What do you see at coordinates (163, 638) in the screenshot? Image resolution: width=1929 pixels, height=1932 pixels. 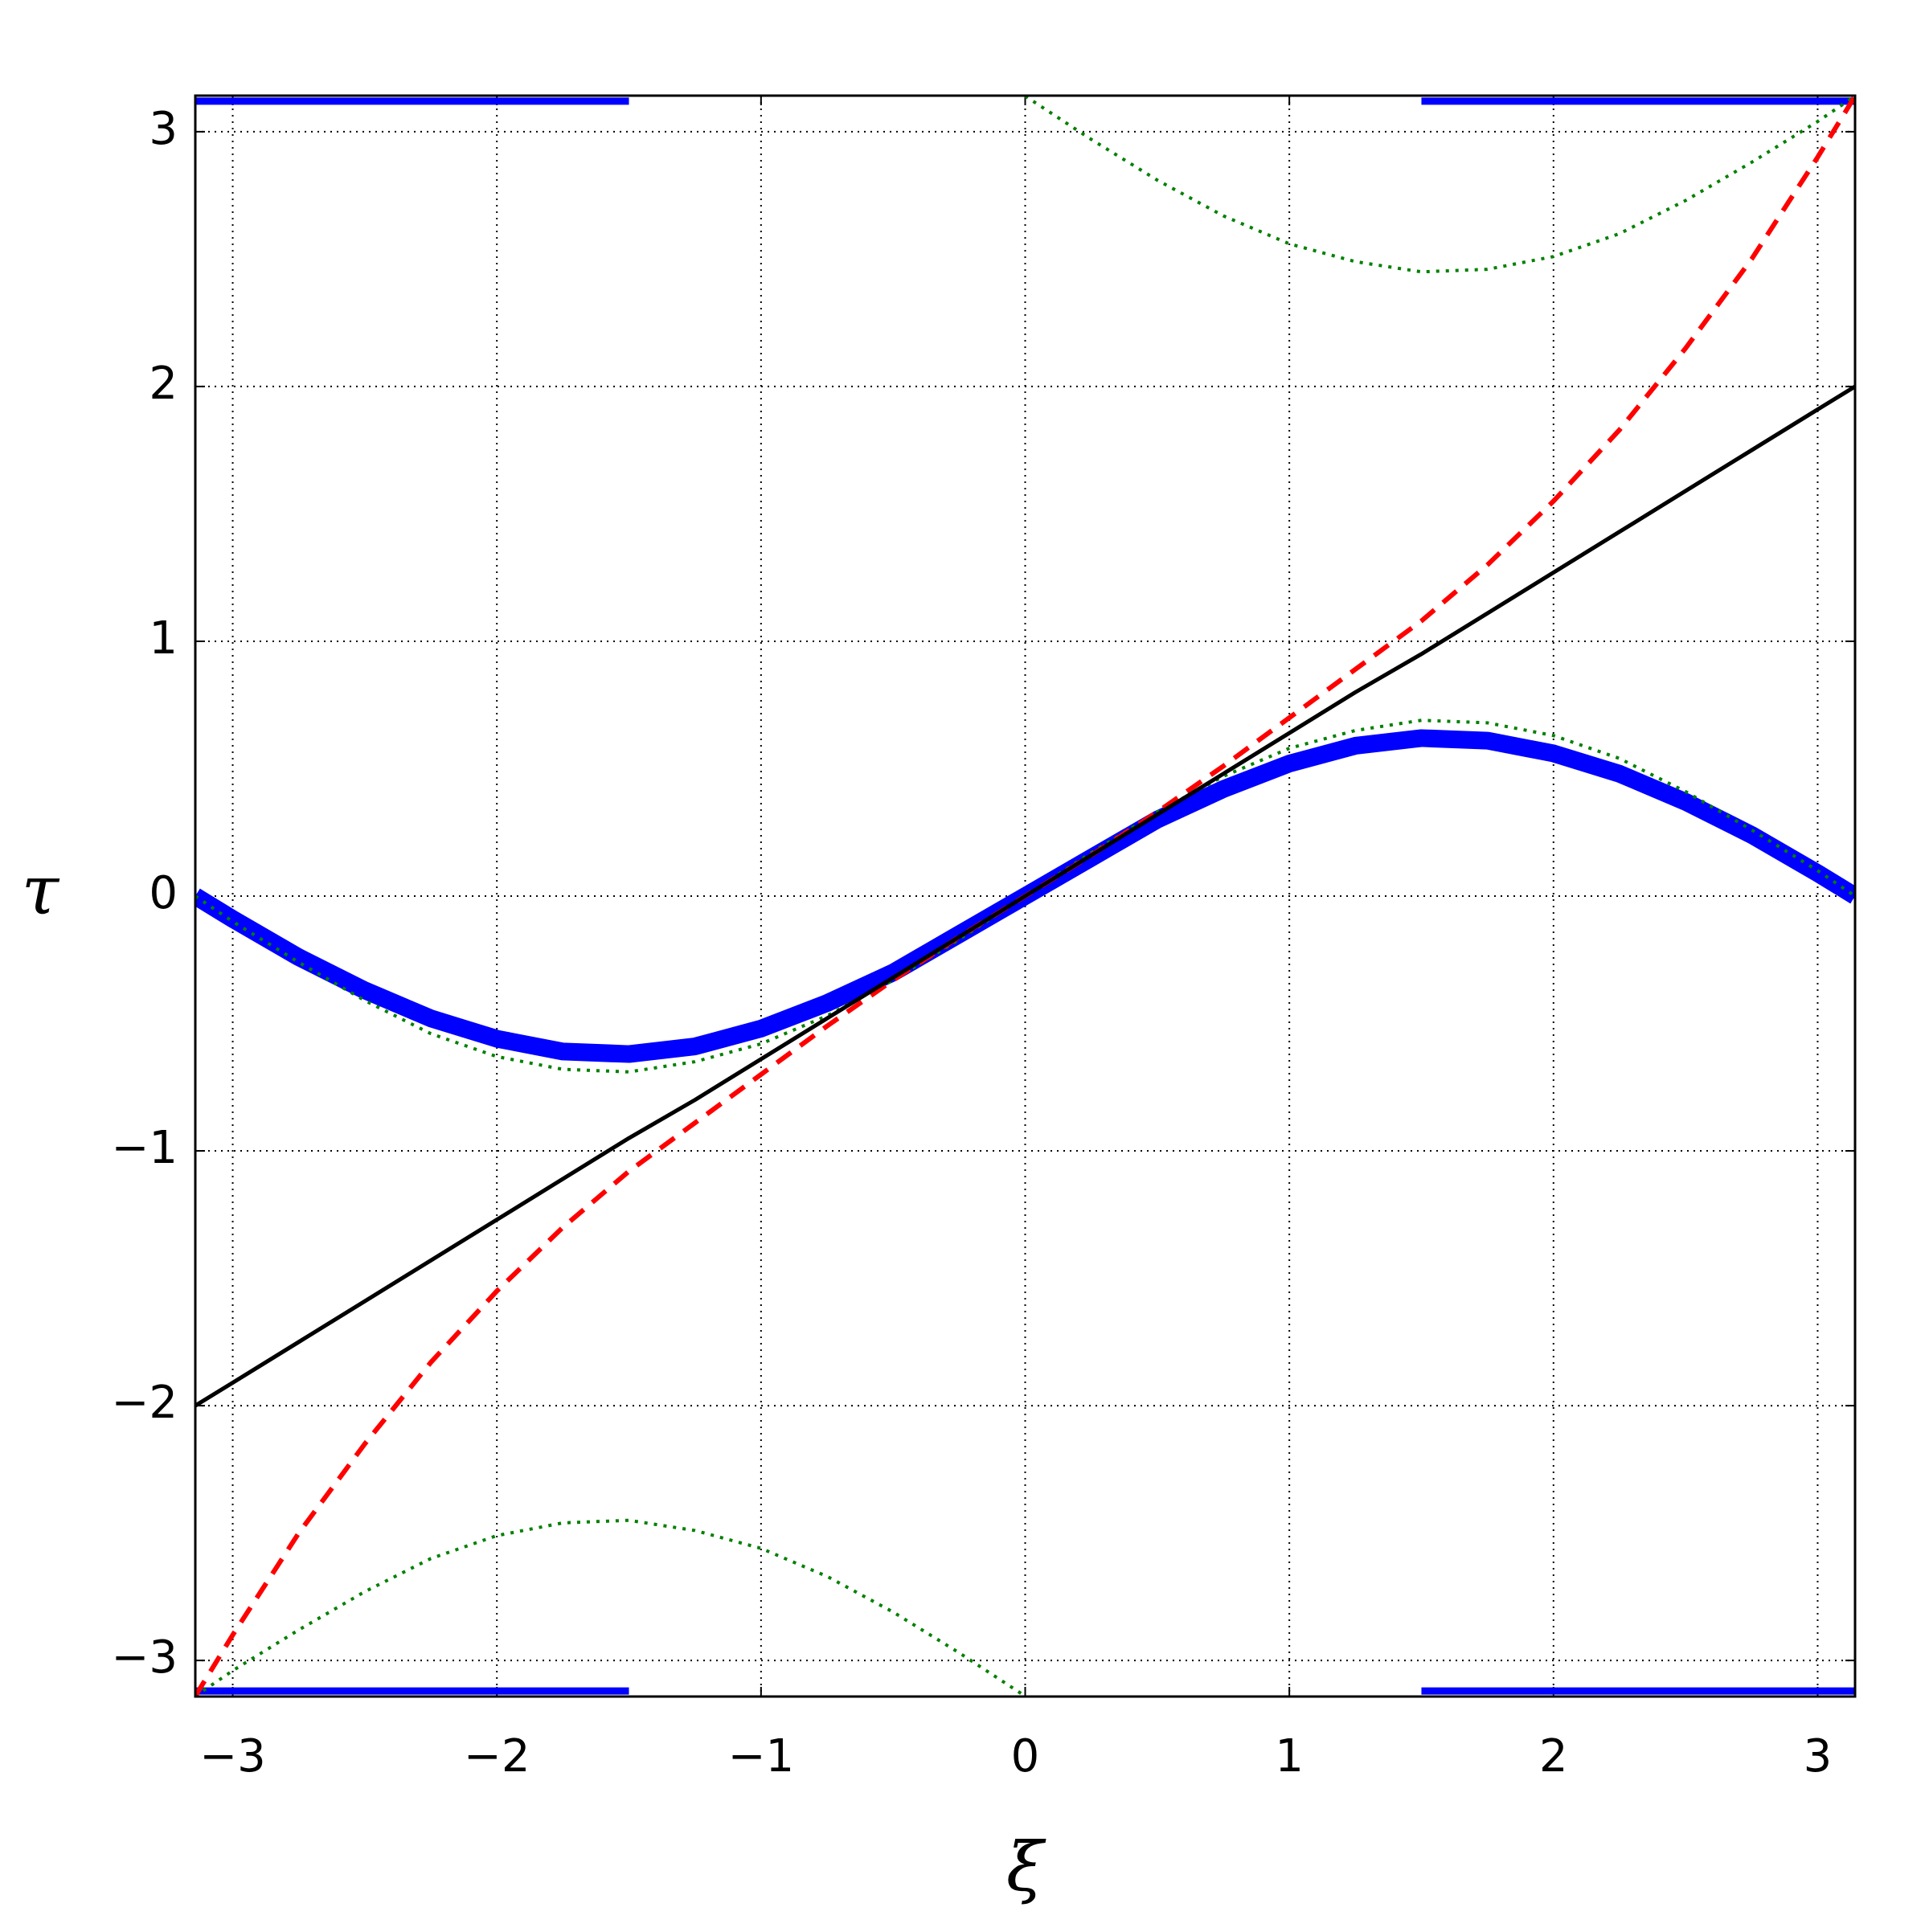 I see `y-tick-label: 1` at bounding box center [163, 638].